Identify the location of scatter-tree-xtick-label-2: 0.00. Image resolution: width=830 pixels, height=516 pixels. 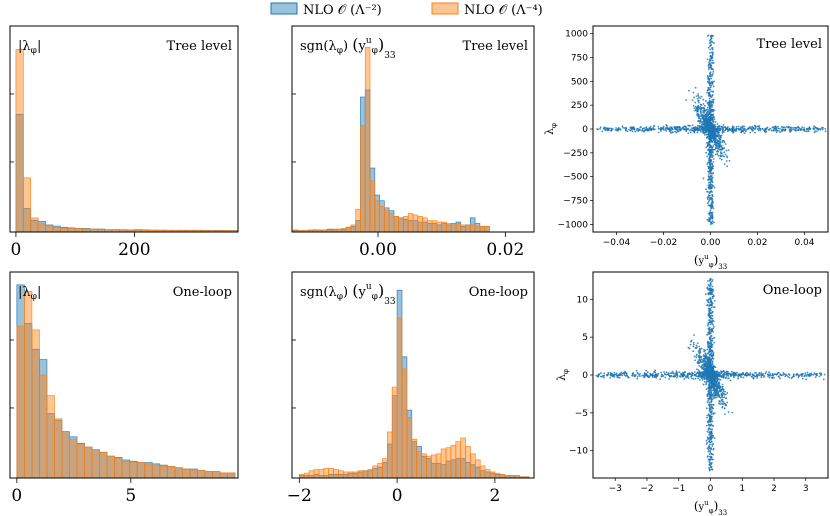
(710, 243).